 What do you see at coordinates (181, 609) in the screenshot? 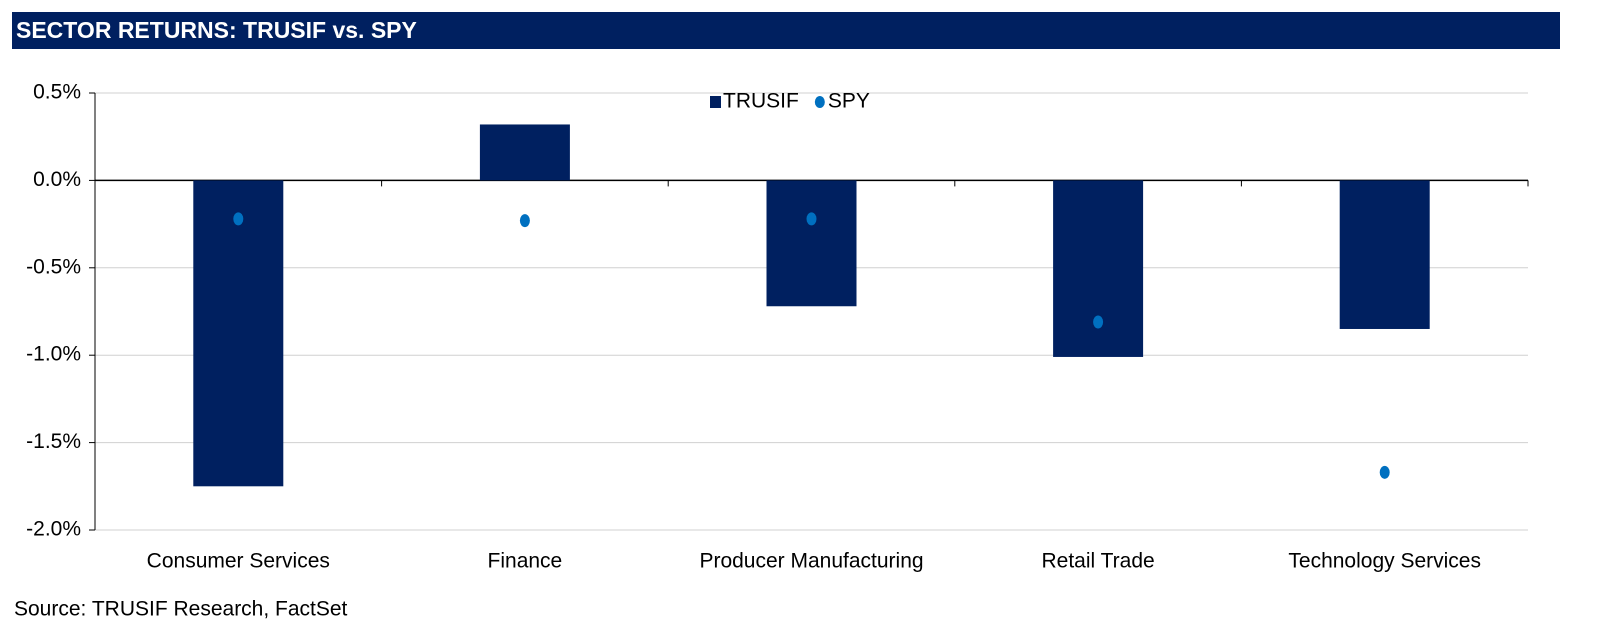
I see `source-note: Source: TRUSIF Research, FactSet` at bounding box center [181, 609].